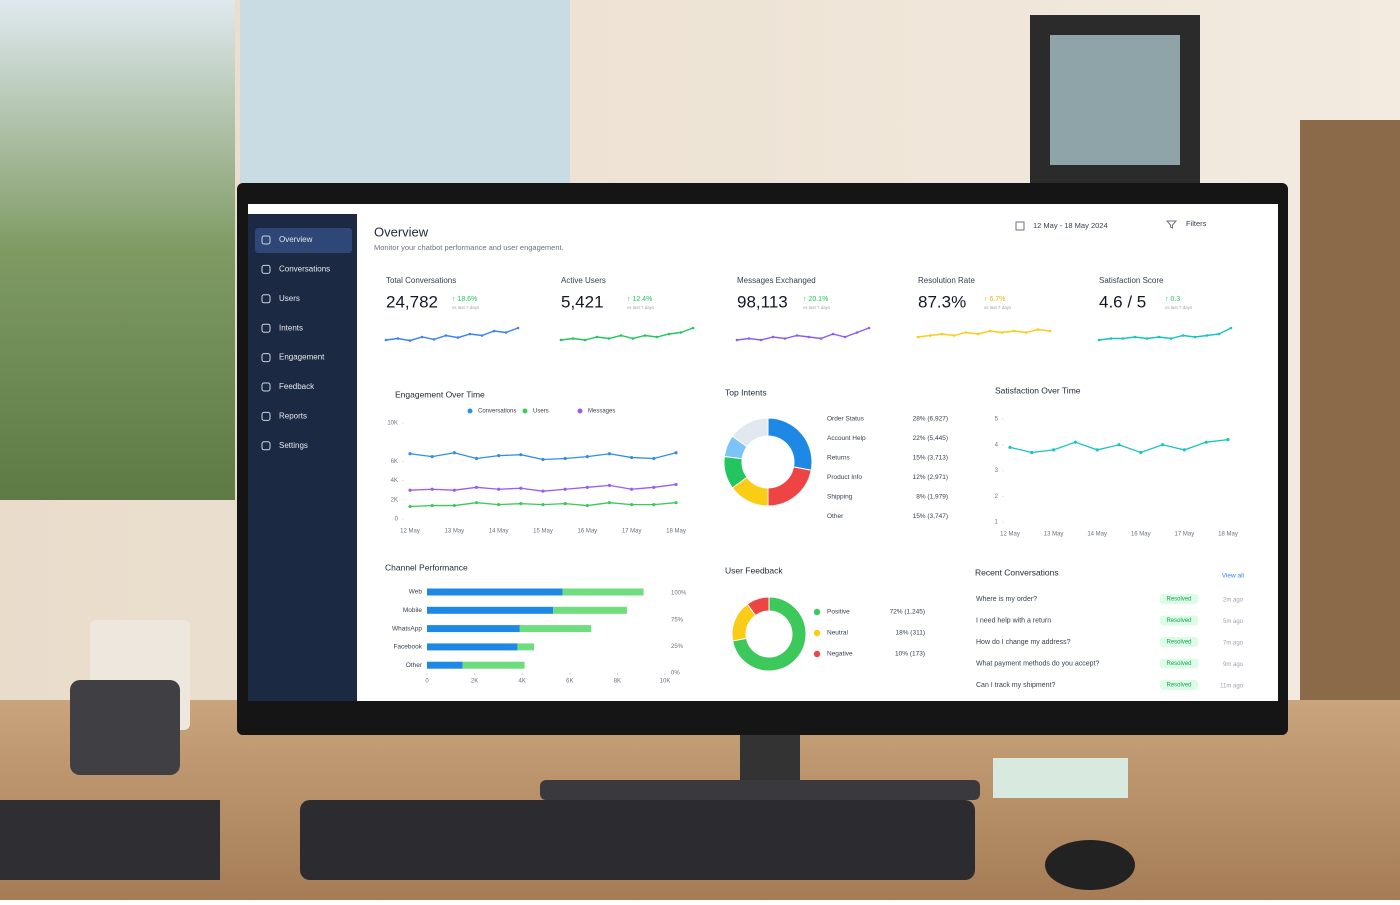 The width and height of the screenshot is (1400, 905). Describe the element at coordinates (1006, 599) in the screenshot. I see `conversation-text: Where is my order?` at that location.